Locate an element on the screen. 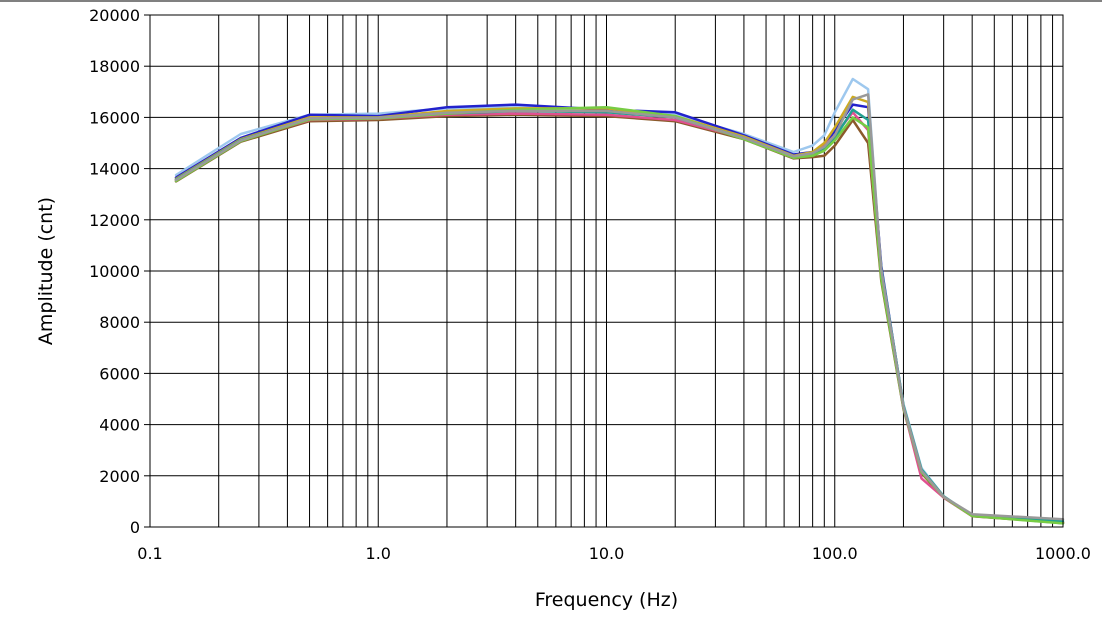  y-tick-label: 10000 is located at coordinates (114, 271).